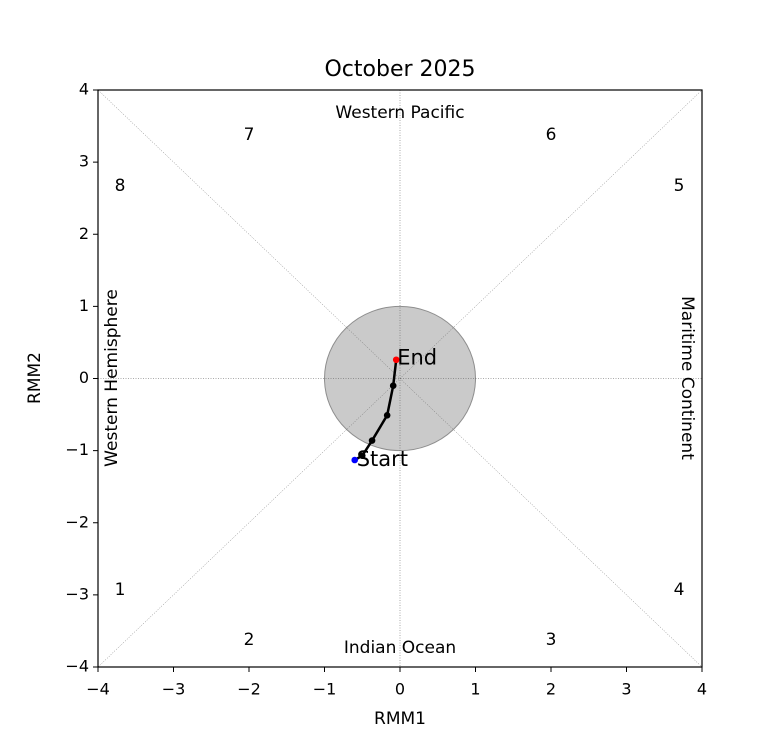  I want to click on phase-label: 8, so click(120, 186).